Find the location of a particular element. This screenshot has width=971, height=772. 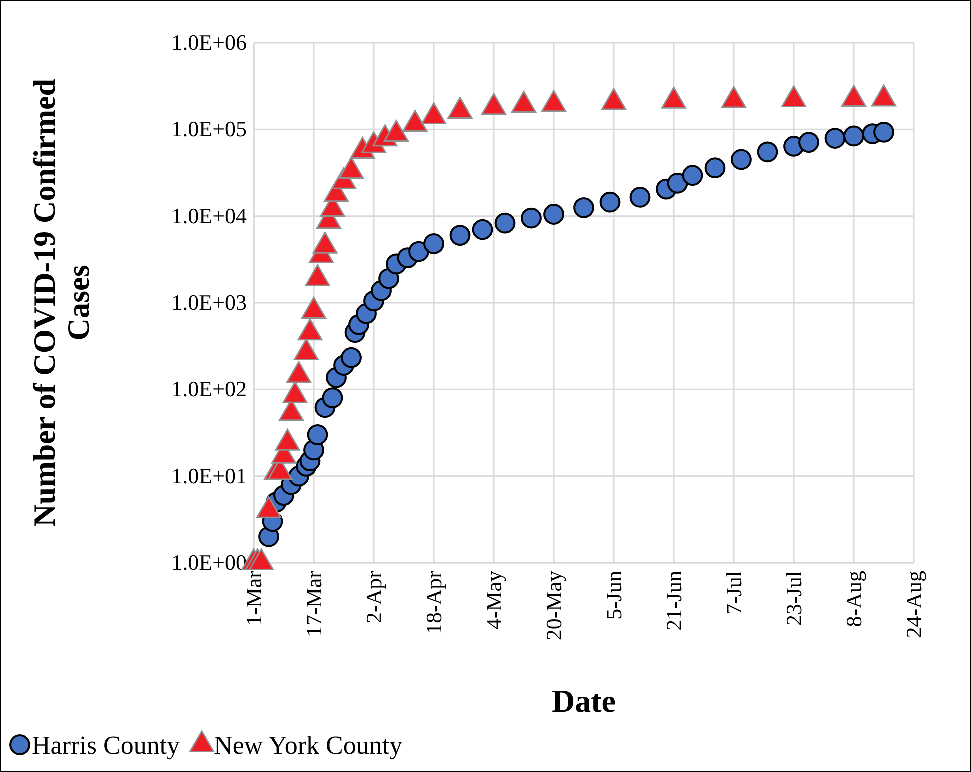

y-tick-label: 1.0E+05 is located at coordinates (209, 129).